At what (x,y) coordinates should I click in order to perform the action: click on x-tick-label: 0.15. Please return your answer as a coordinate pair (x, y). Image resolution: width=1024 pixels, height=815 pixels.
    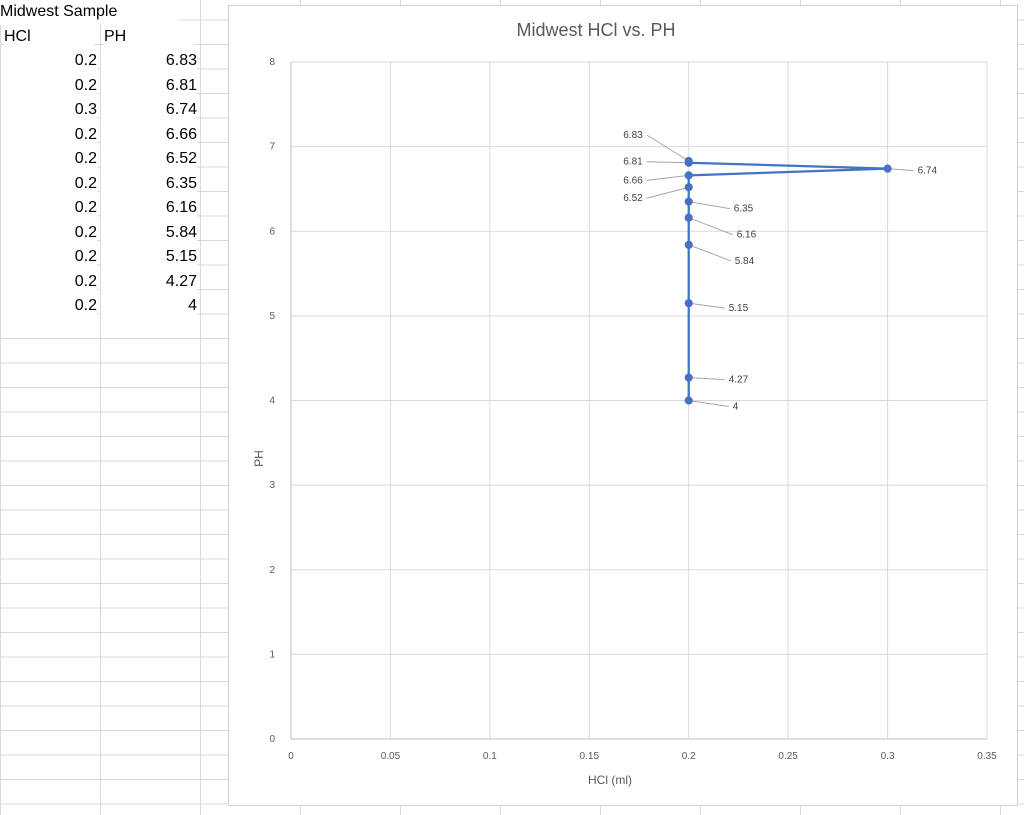
    Looking at the image, I should click on (590, 756).